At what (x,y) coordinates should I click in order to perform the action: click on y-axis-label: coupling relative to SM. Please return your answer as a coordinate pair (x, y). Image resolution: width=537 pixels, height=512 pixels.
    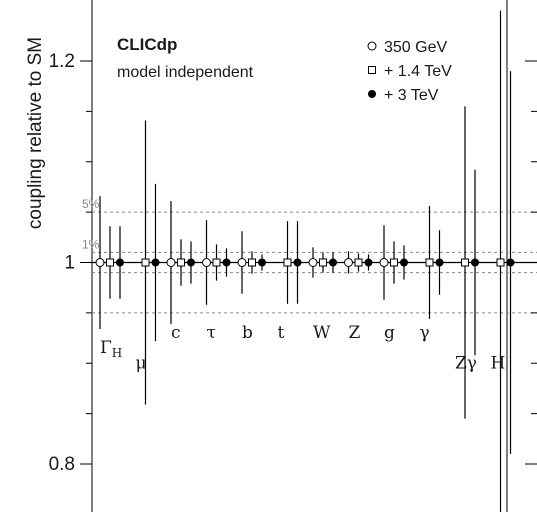
    Looking at the image, I should click on (35, 133).